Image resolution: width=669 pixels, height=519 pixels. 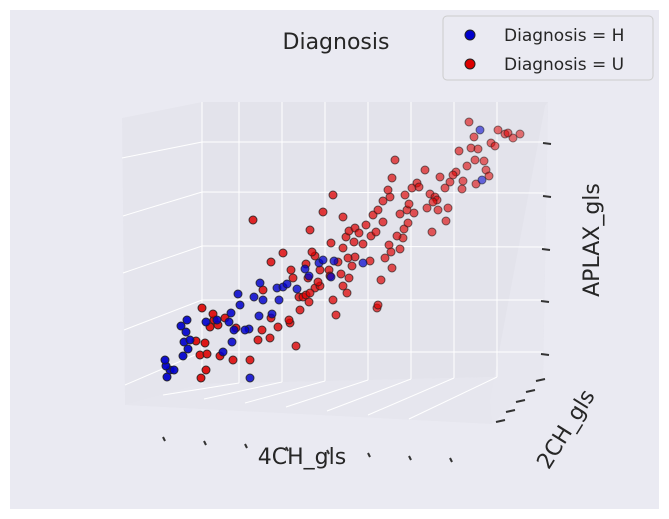 What do you see at coordinates (564, 36) in the screenshot?
I see `legend-label-h: Diagnosis = H` at bounding box center [564, 36].